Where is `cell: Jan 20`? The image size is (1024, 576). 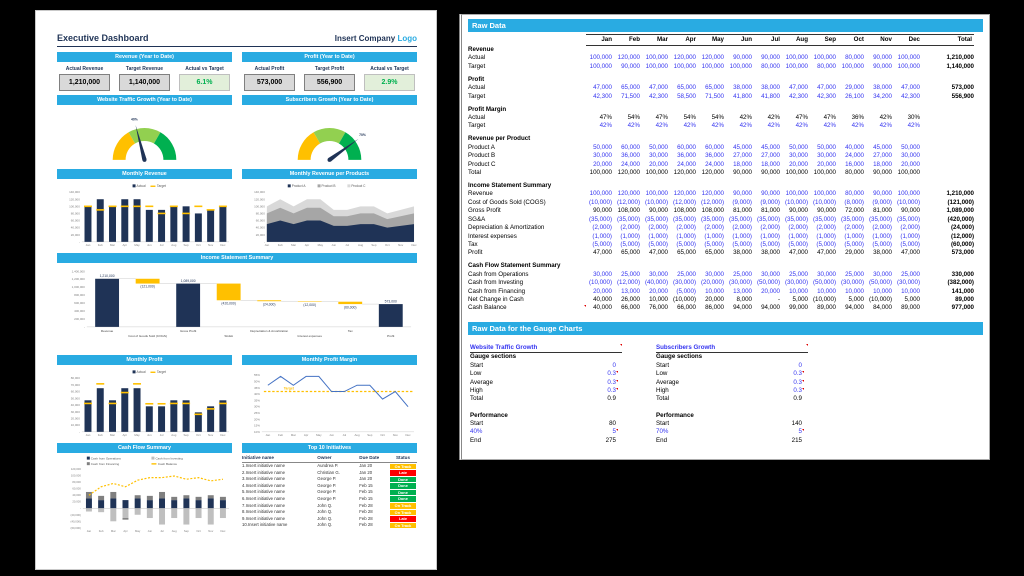 cell: Jan 20 is located at coordinates (366, 465).